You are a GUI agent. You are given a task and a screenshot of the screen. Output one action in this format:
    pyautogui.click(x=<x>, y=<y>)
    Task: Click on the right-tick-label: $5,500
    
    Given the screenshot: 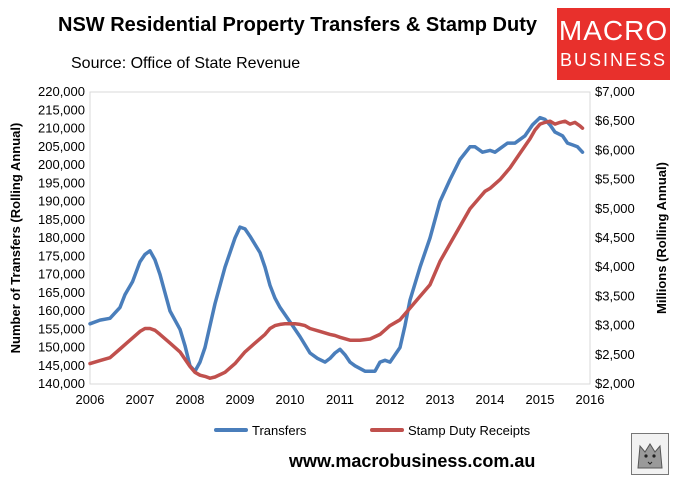 What is the action you would take?
    pyautogui.click(x=615, y=179)
    